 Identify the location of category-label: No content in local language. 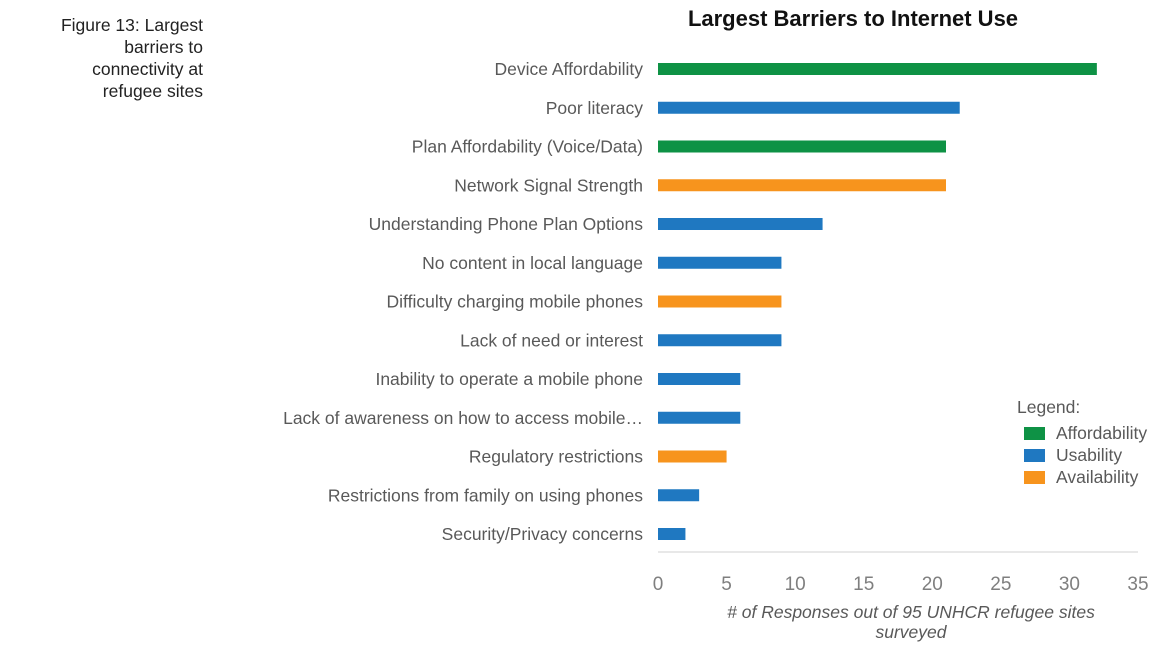
(532, 263).